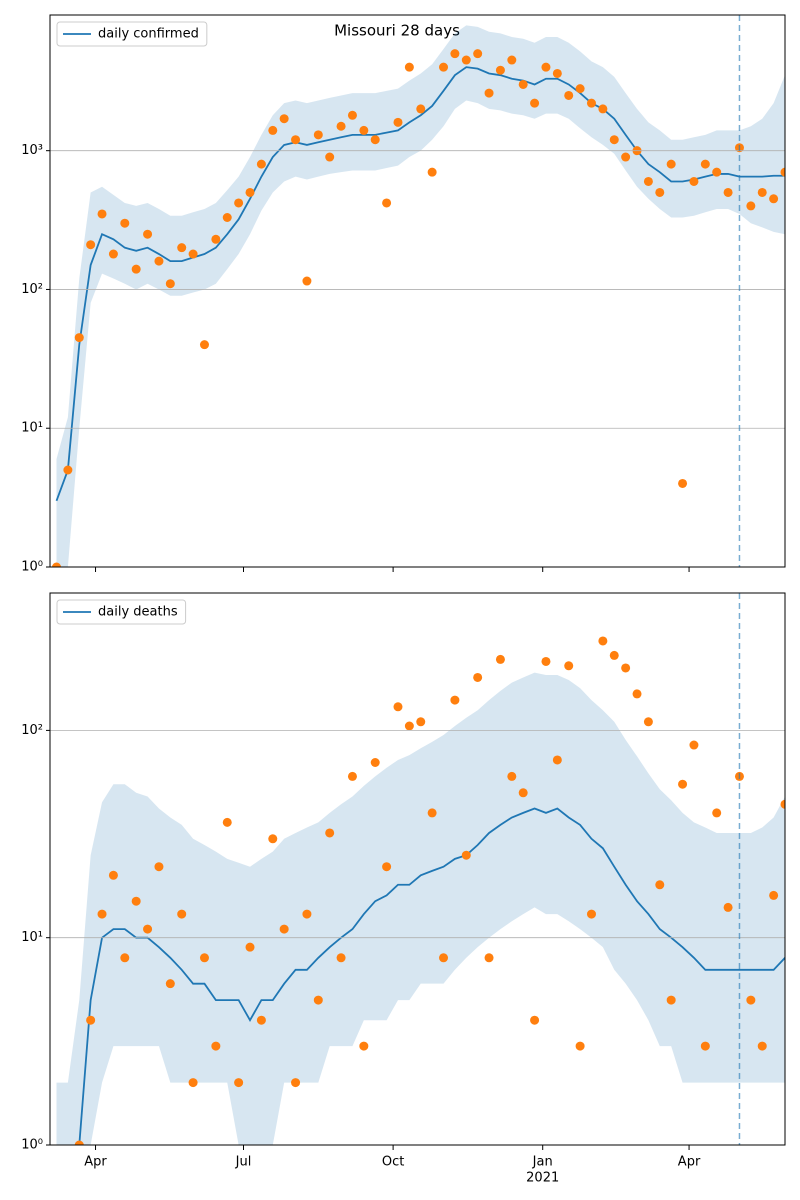 This screenshot has width=800, height=1200. Describe the element at coordinates (32, 937) in the screenshot. I see `y-tick-label: 10¹` at that location.